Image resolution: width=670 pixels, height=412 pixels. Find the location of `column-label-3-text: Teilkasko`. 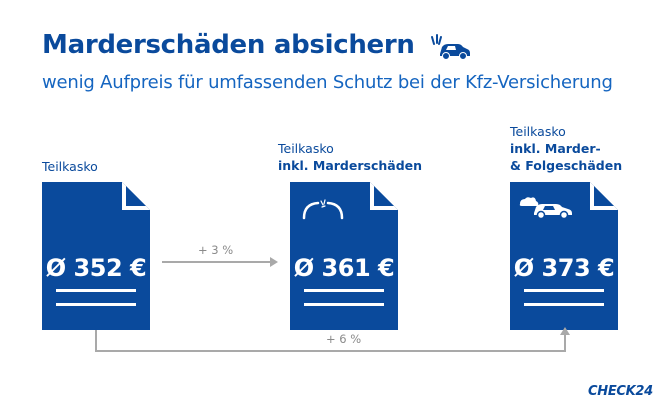

column-label-3-text: Teilkasko is located at coordinates (538, 131).